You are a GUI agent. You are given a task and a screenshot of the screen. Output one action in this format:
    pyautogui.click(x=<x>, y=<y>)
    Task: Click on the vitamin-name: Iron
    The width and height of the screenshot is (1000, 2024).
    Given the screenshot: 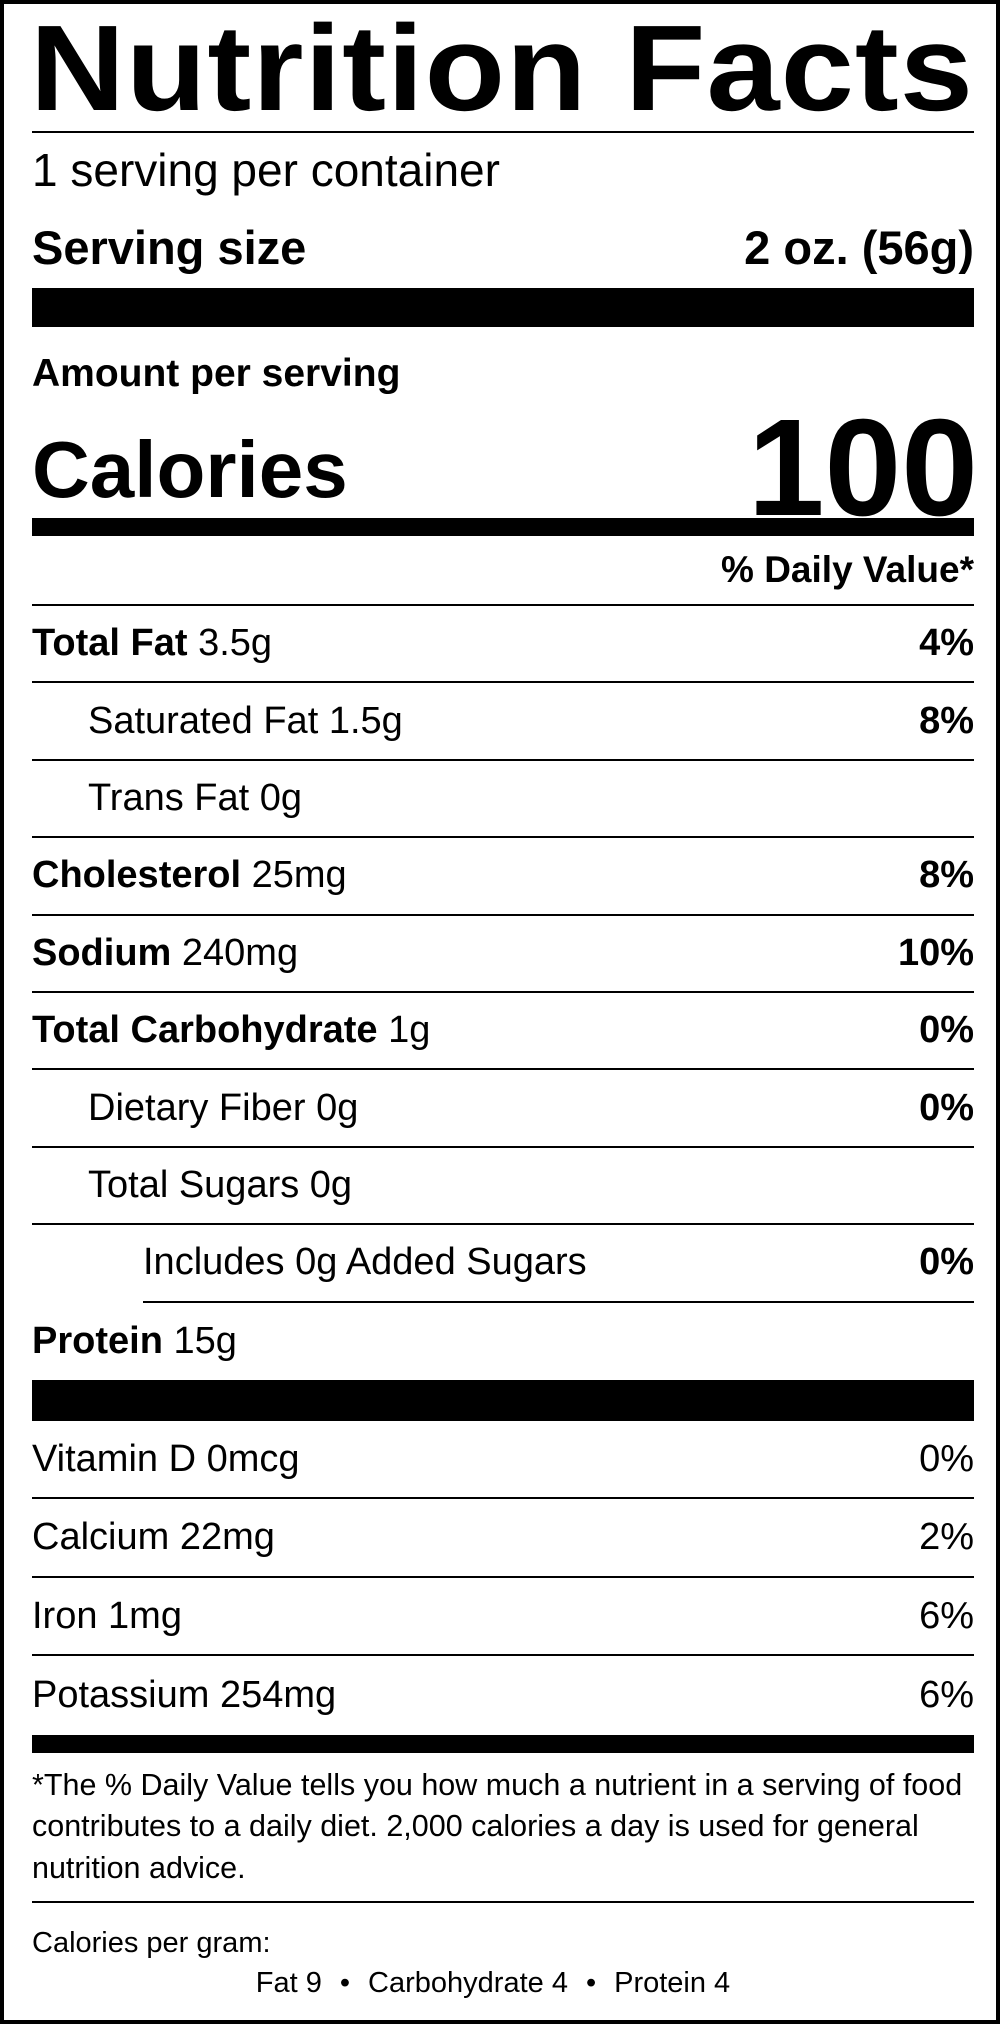 What is the action you would take?
    pyautogui.click(x=65, y=1615)
    